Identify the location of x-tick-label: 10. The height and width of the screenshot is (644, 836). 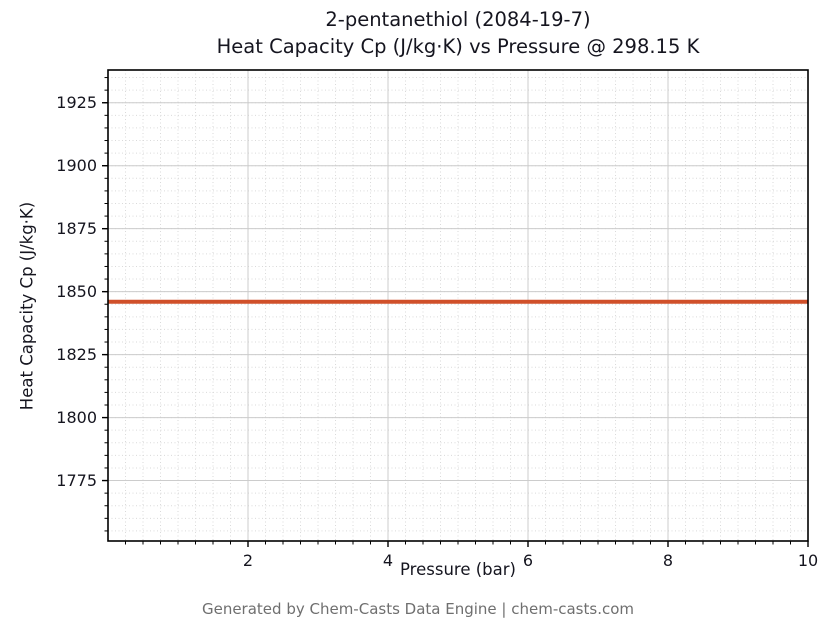
(808, 560).